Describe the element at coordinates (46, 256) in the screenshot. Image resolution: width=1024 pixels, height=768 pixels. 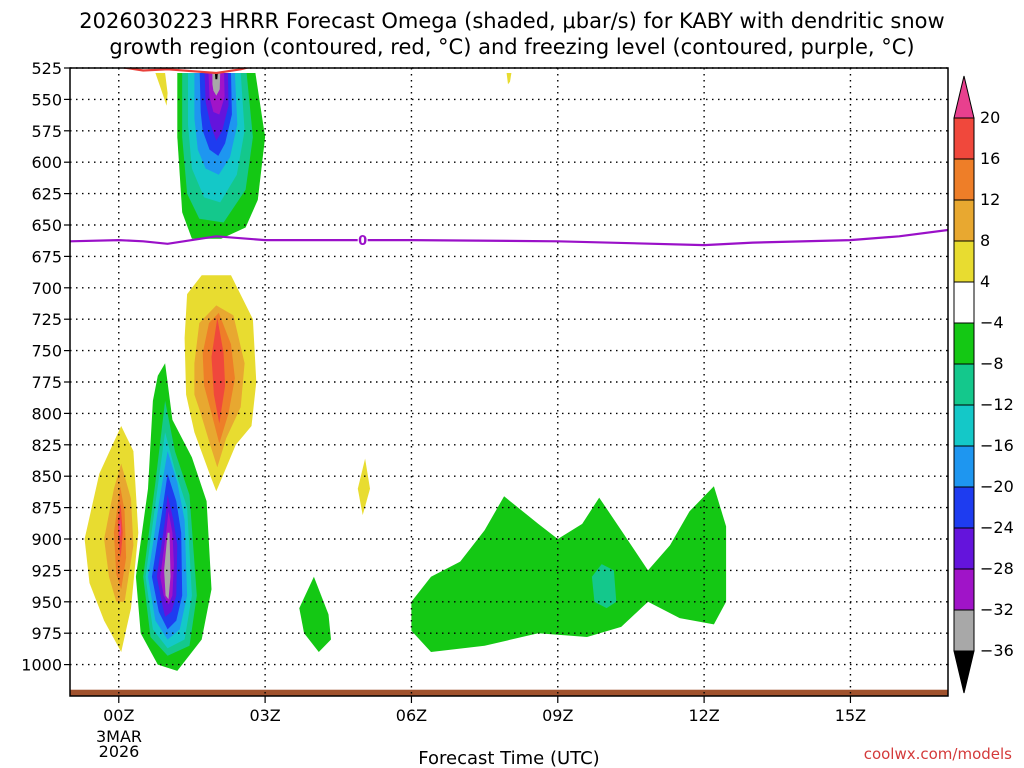
I see `y-tick-label-675: 675` at that location.